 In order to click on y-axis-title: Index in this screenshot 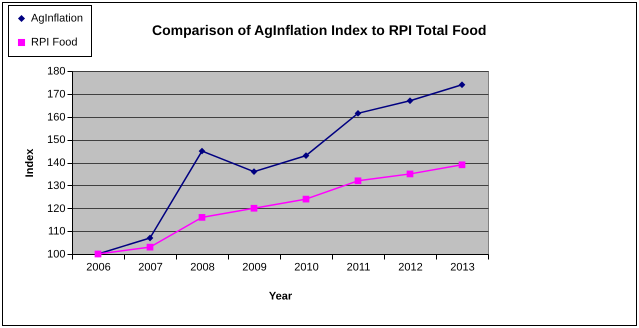, I will do `click(30, 163)`.